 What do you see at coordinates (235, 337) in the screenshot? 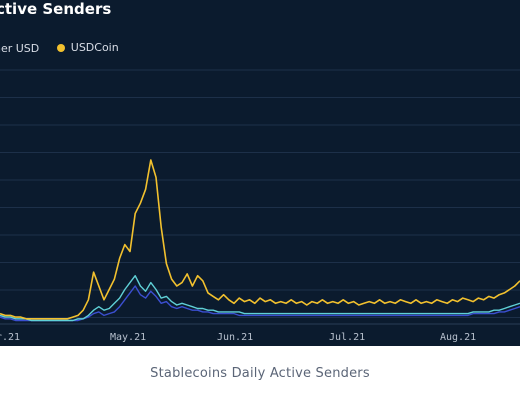
I see `x-tick-label: Jun.21` at bounding box center [235, 337].